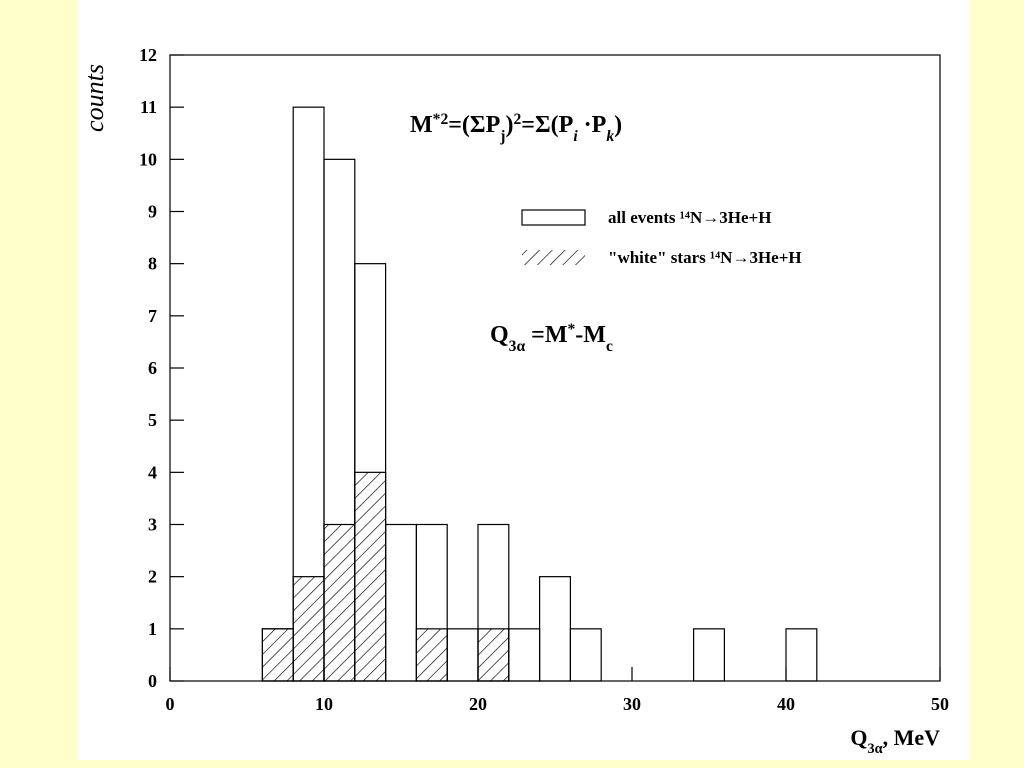  Describe the element at coordinates (478, 704) in the screenshot. I see `x-tick-label: 20` at that location.